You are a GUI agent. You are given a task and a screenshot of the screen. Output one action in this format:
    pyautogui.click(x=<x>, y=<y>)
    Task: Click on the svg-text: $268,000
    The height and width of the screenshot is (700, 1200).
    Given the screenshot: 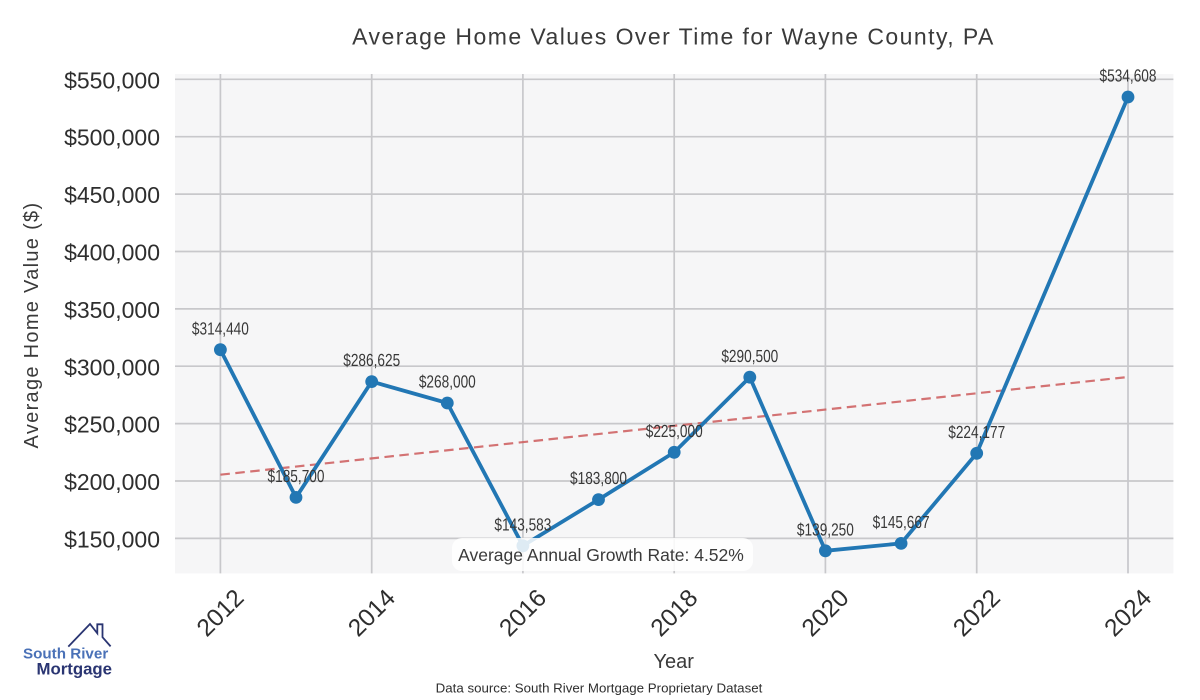 What is the action you would take?
    pyautogui.click(x=447, y=382)
    